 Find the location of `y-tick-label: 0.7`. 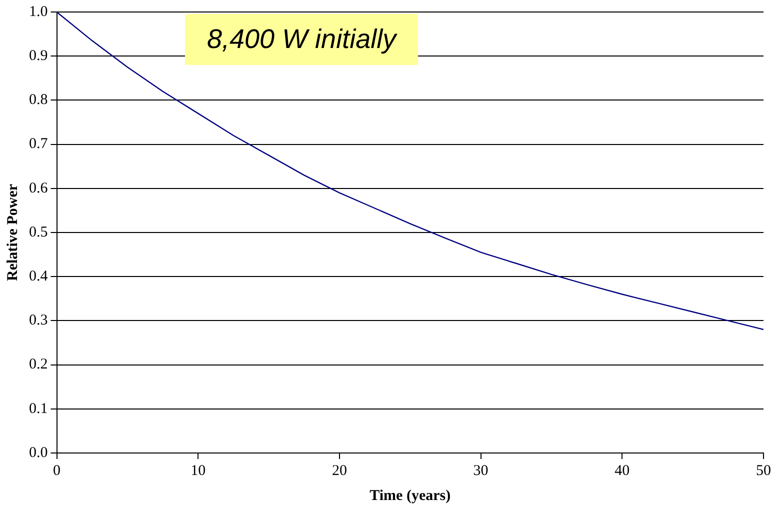

y-tick-label: 0.7 is located at coordinates (38, 144).